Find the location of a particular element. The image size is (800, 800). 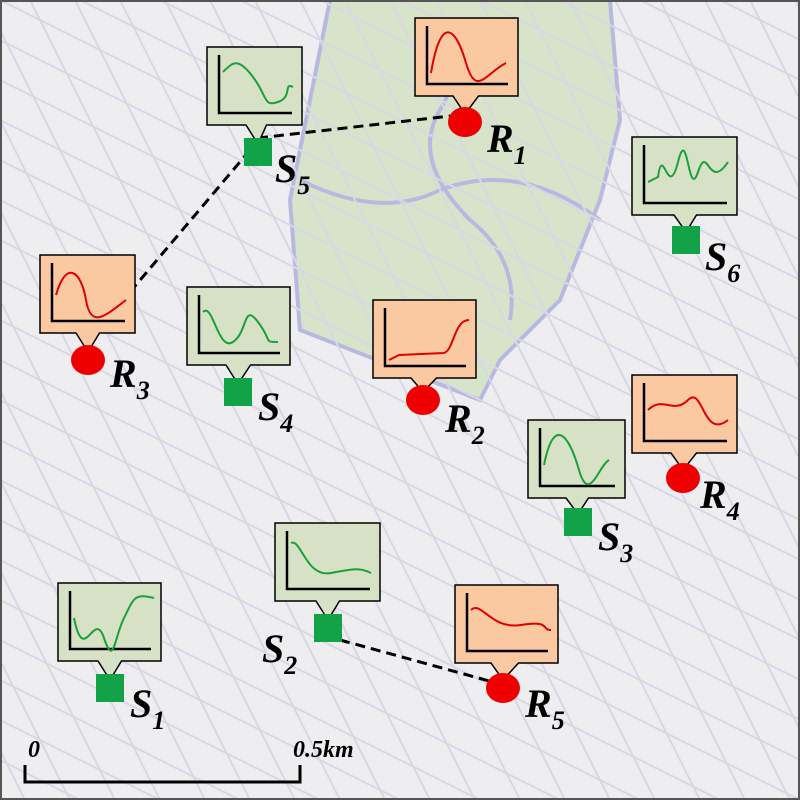

marker: S6 is located at coordinates (685, 212).